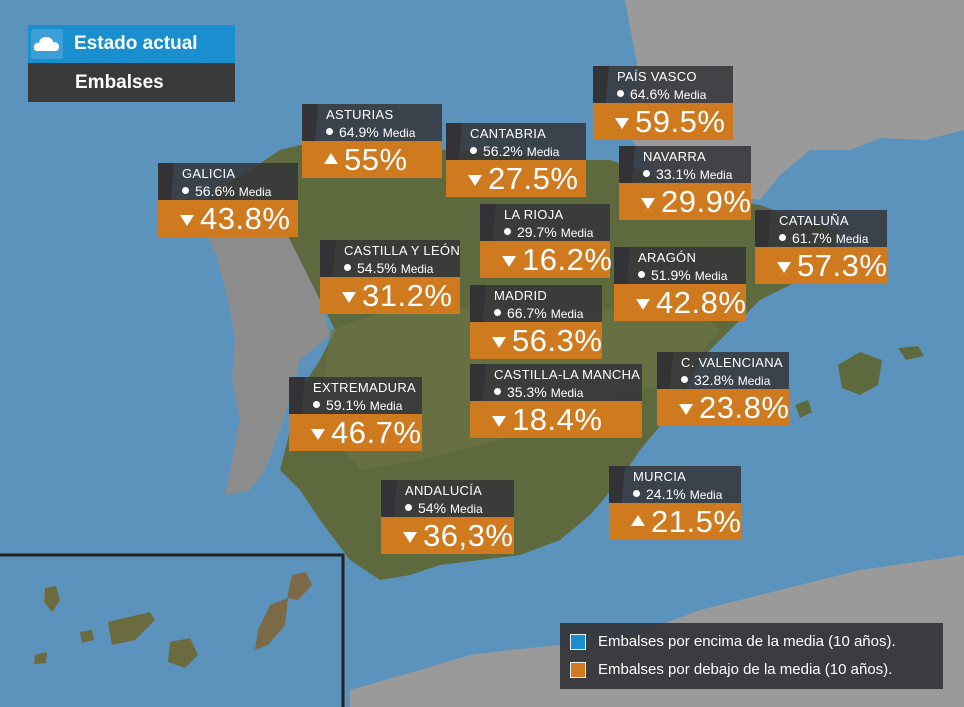  Describe the element at coordinates (842, 265) in the screenshot. I see `region-value: 57.3%` at that location.